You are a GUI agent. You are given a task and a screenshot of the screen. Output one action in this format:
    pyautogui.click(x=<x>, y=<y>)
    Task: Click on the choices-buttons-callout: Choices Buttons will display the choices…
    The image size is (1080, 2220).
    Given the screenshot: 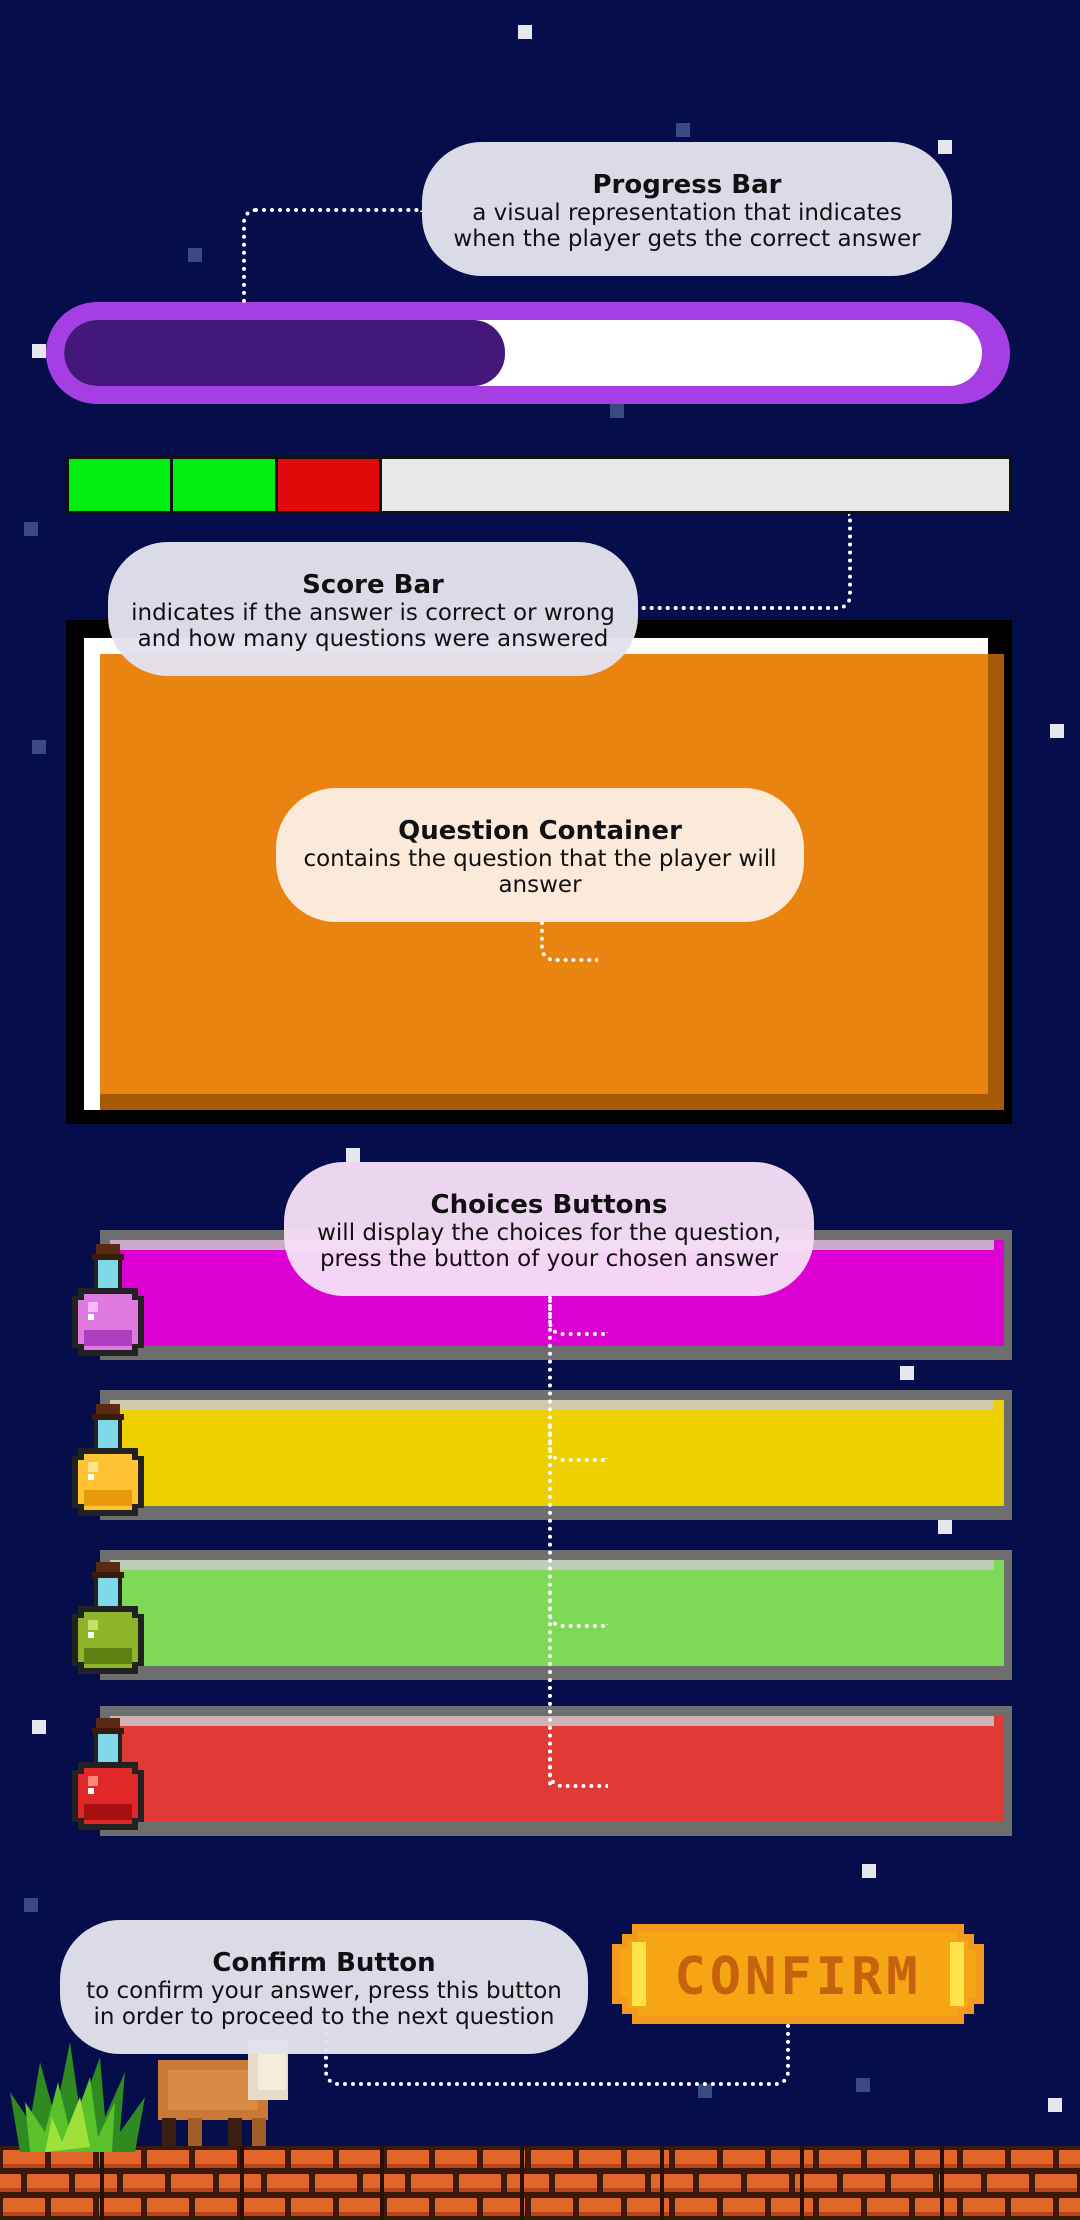 What is the action you would take?
    pyautogui.click(x=549, y=1229)
    